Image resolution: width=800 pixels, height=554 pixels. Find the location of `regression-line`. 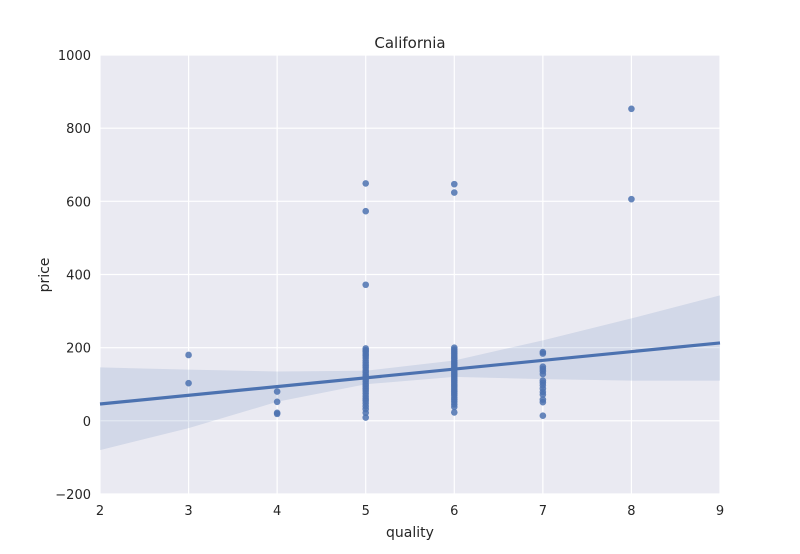

regression-line is located at coordinates (410, 373).